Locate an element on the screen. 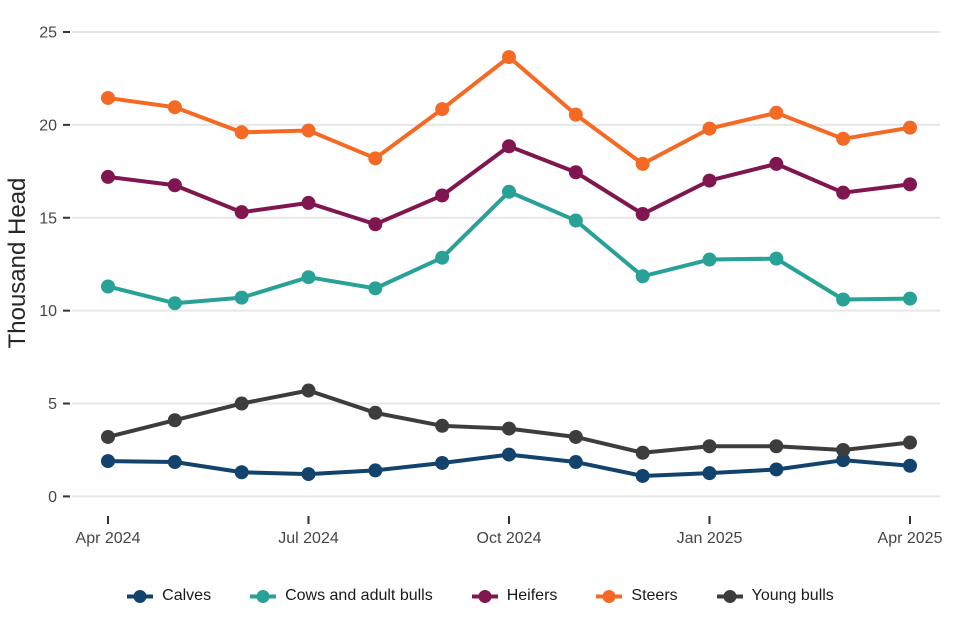 This screenshot has width=960, height=640. legend-item-calves: Calves is located at coordinates (168, 596).